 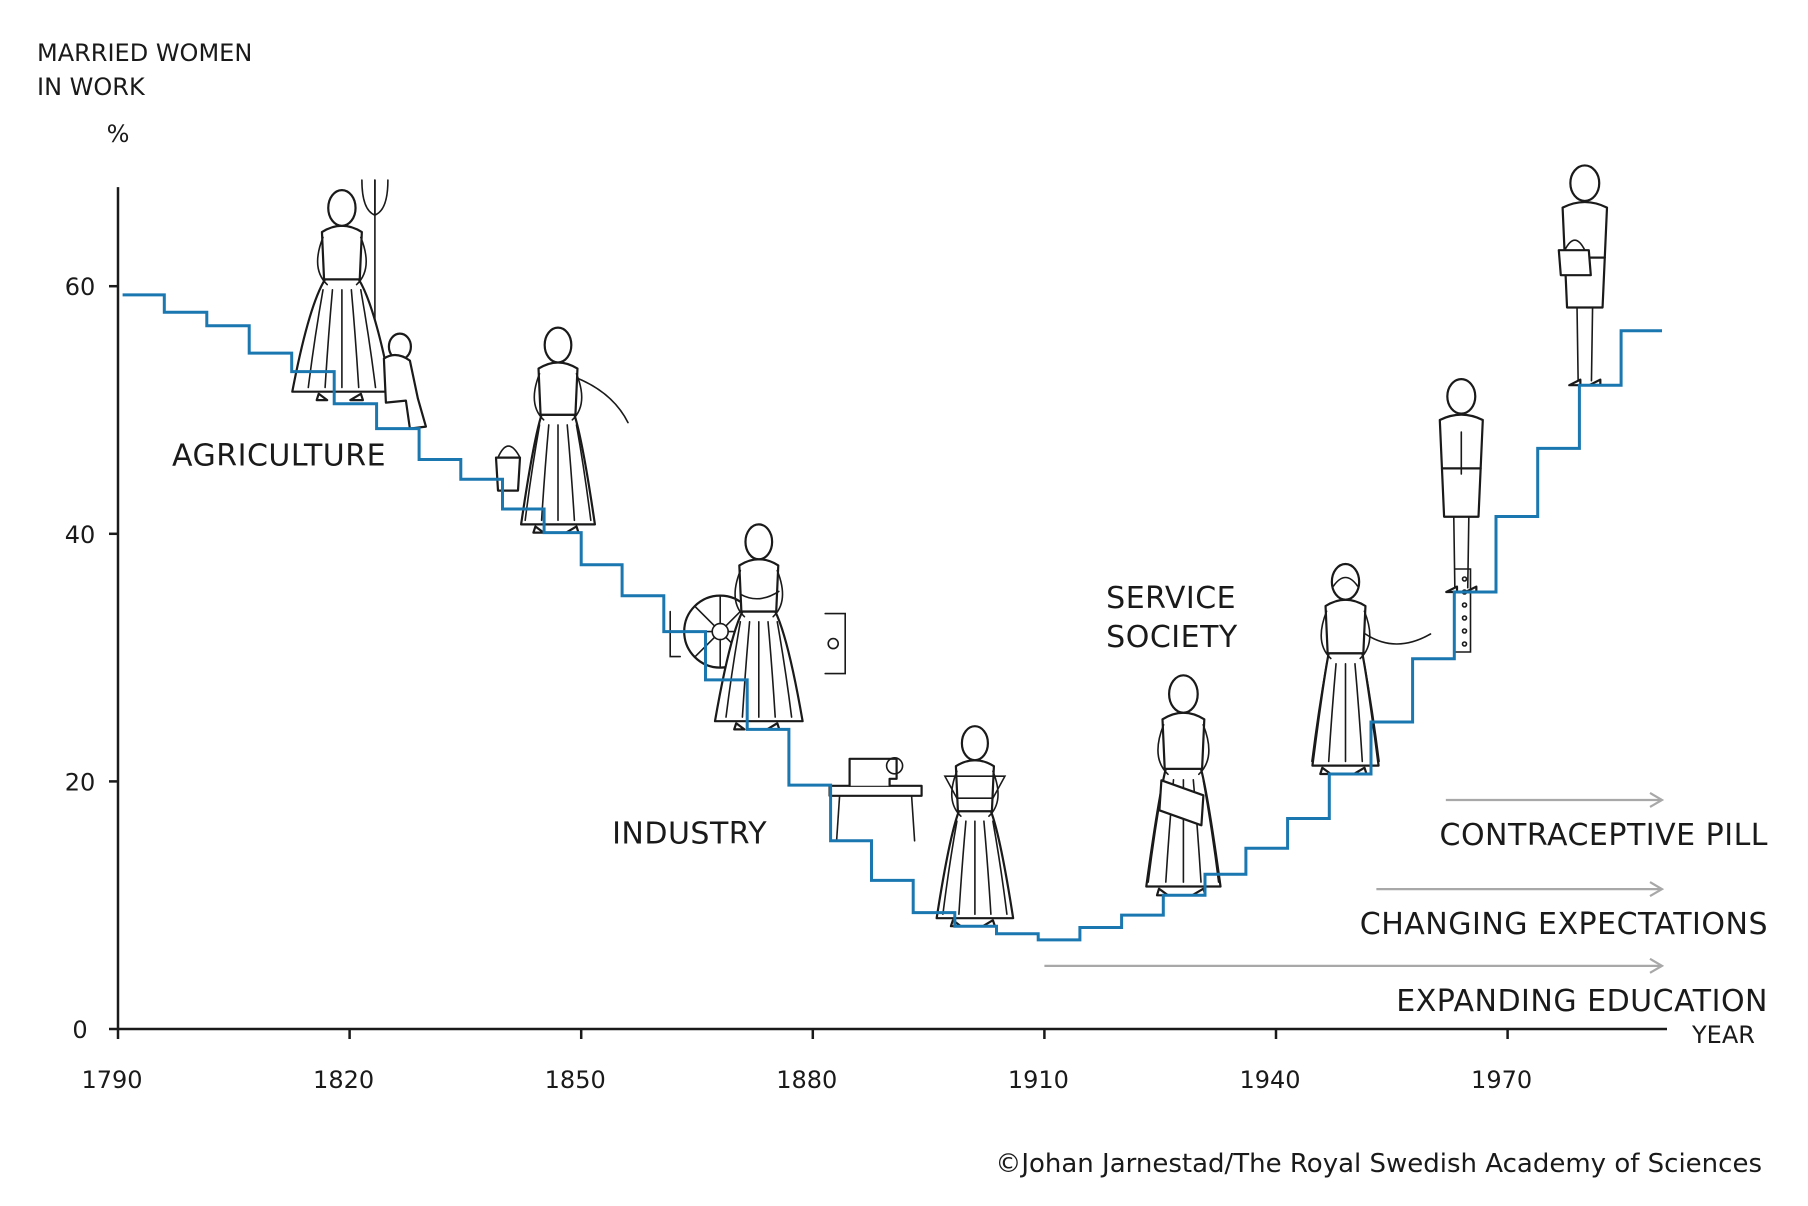 What do you see at coordinates (1583, 275) in the screenshot?
I see `woman-with-handbag-icon` at bounding box center [1583, 275].